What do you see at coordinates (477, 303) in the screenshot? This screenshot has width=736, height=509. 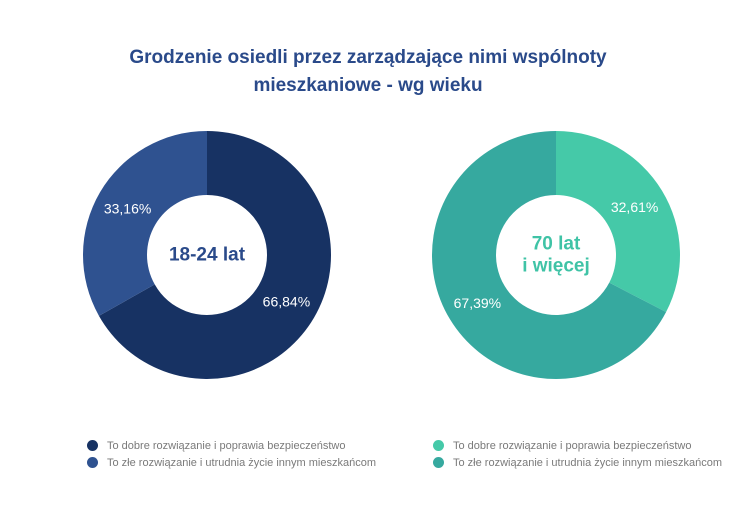 I see `slice-value-label: 67,39%` at bounding box center [477, 303].